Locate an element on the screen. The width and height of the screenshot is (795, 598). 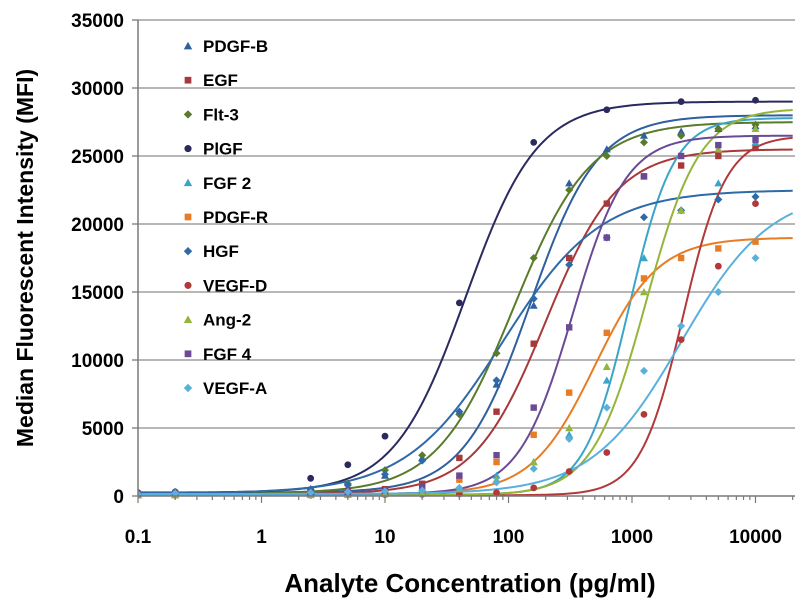
legend-label: VEGF-D is located at coordinates (235, 285).